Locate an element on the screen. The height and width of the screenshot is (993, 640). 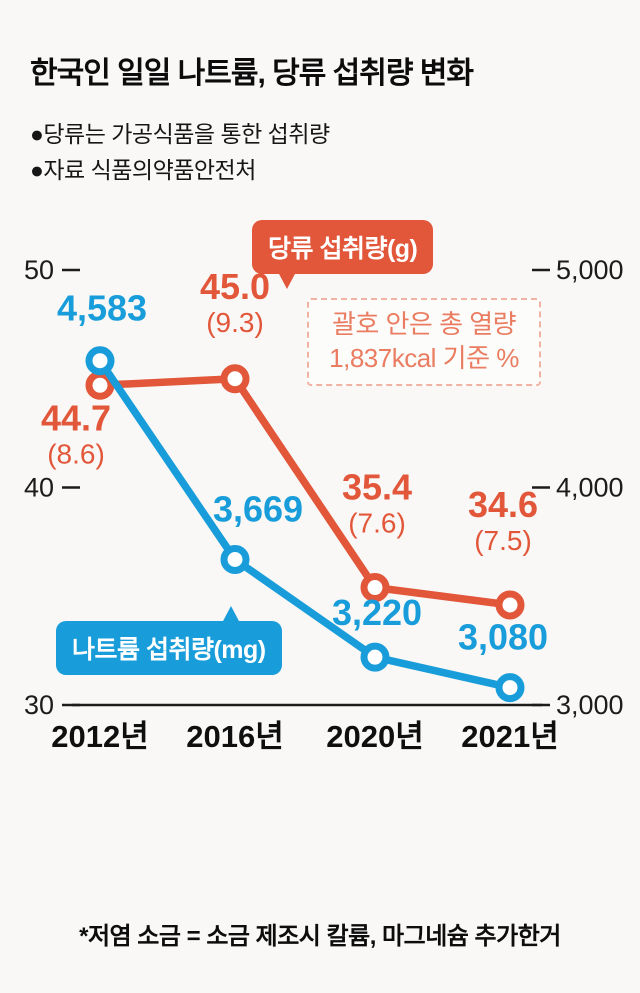
percent-label-sugar: (7.6) is located at coordinates (377, 523).